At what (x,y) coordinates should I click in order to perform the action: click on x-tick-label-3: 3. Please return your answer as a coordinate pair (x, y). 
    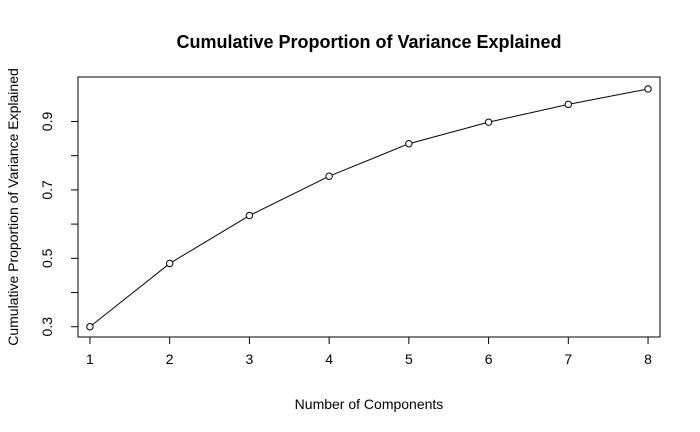
    Looking at the image, I should click on (250, 359).